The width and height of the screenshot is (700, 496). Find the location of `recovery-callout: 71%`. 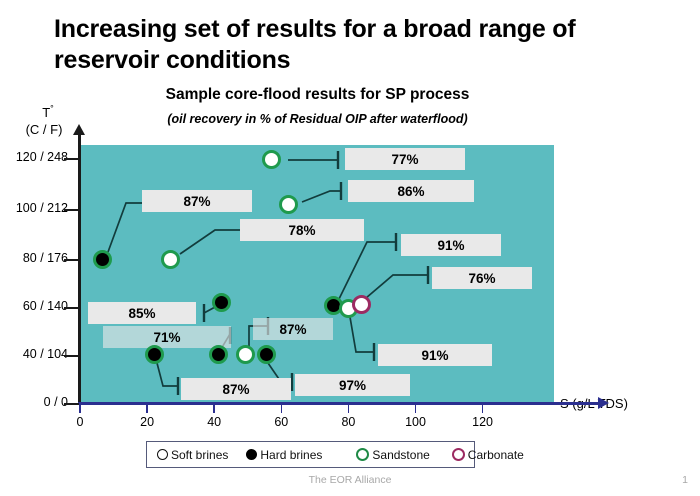

recovery-callout: 71% is located at coordinates (167, 337).